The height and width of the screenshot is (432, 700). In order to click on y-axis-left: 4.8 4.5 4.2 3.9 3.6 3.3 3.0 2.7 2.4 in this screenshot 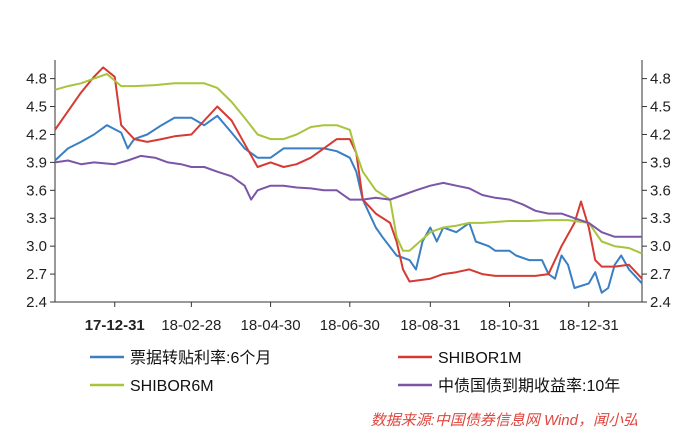, I will do `click(40, 191)`.